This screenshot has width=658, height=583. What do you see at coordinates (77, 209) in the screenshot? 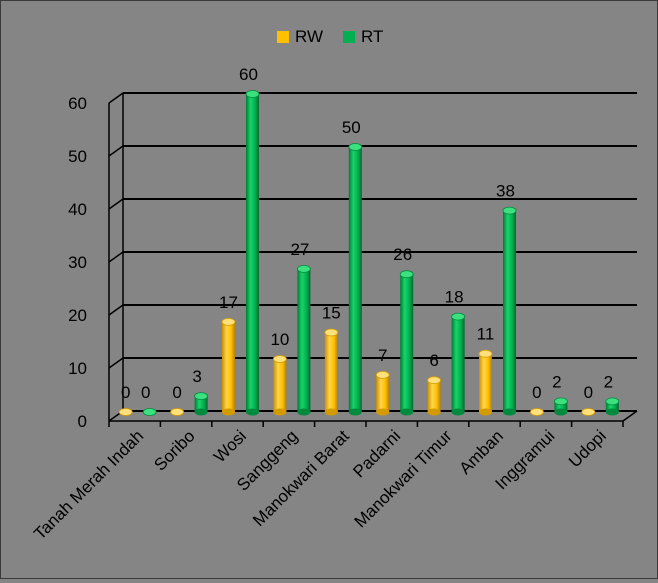
I see `y-tick-label: 40` at bounding box center [77, 209].